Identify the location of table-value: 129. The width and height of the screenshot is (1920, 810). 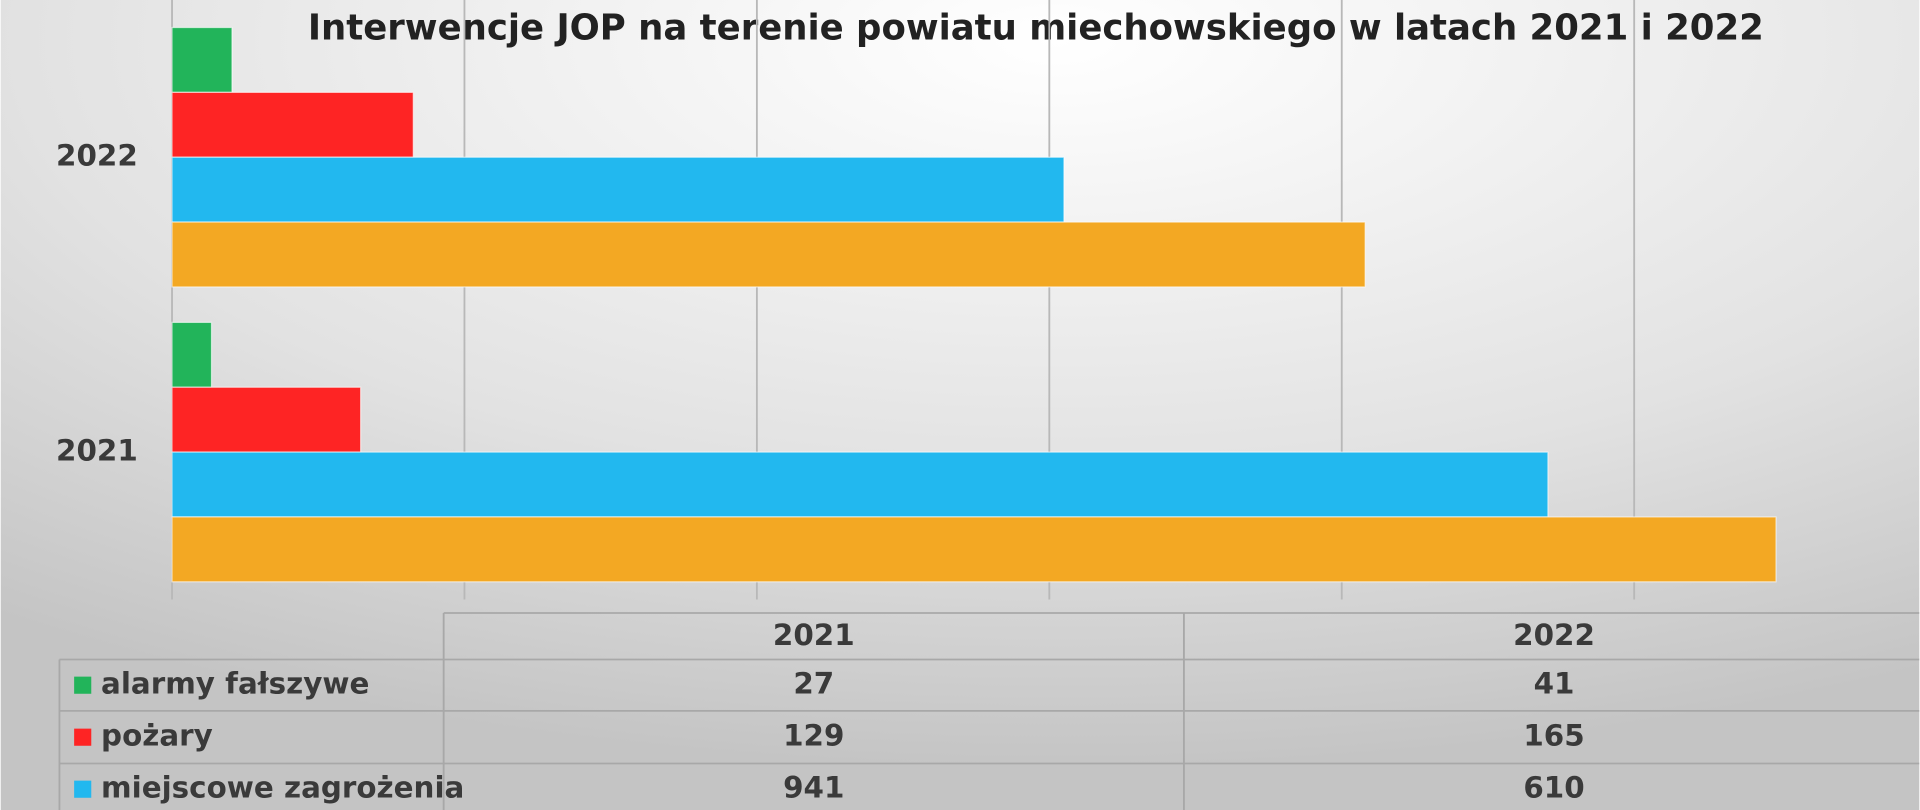
(813, 736).